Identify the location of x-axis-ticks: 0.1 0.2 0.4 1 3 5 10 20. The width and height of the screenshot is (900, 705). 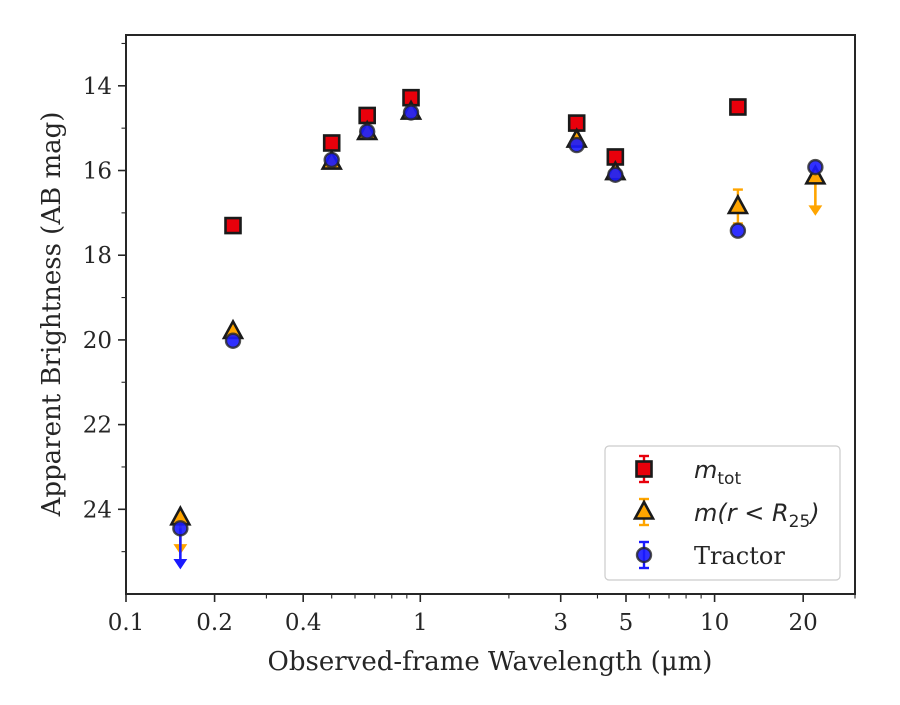
(482, 615).